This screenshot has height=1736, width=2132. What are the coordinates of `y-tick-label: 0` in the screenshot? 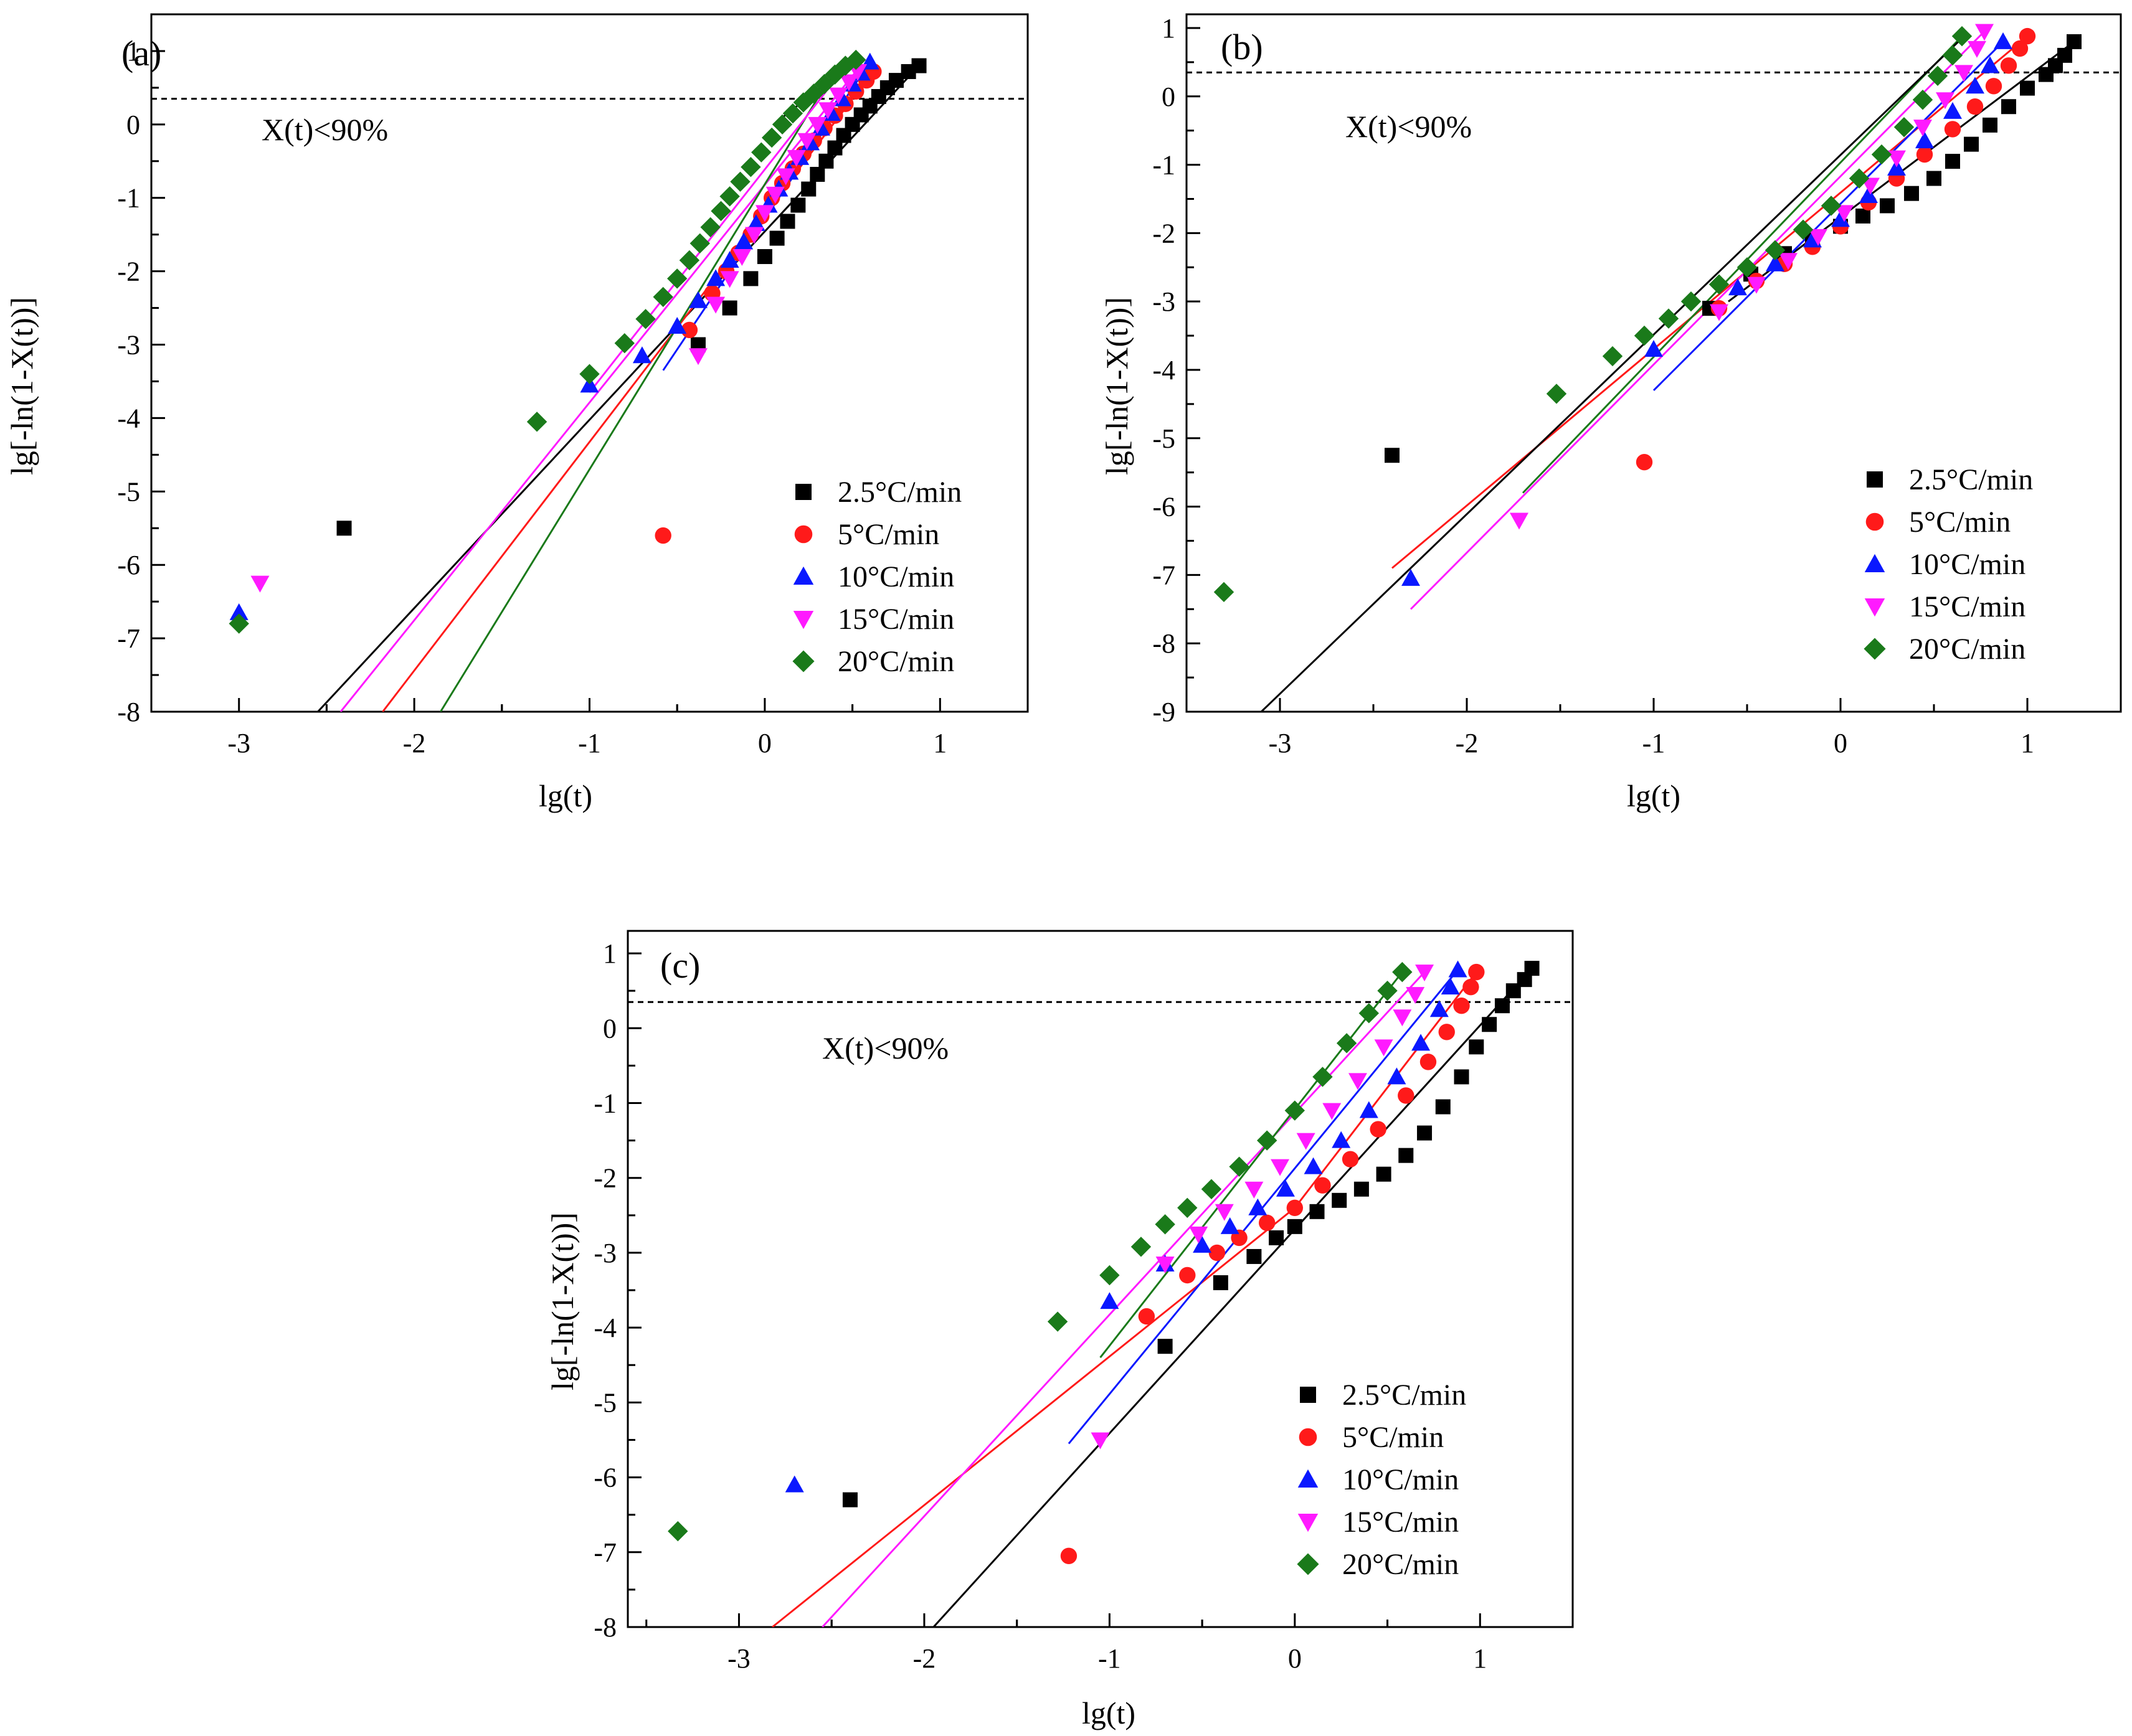 It's located at (1168, 97).